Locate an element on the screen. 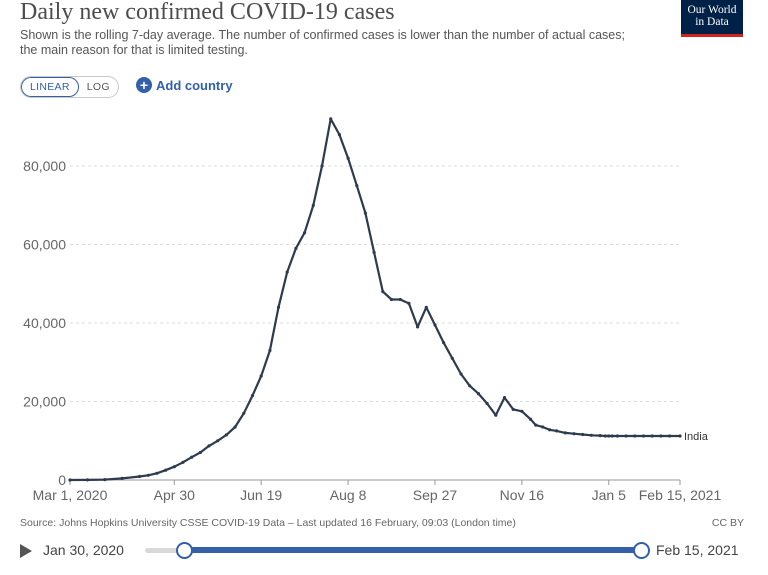 This screenshot has width=768, height=575. logo-line-1: Our World is located at coordinates (712, 10).